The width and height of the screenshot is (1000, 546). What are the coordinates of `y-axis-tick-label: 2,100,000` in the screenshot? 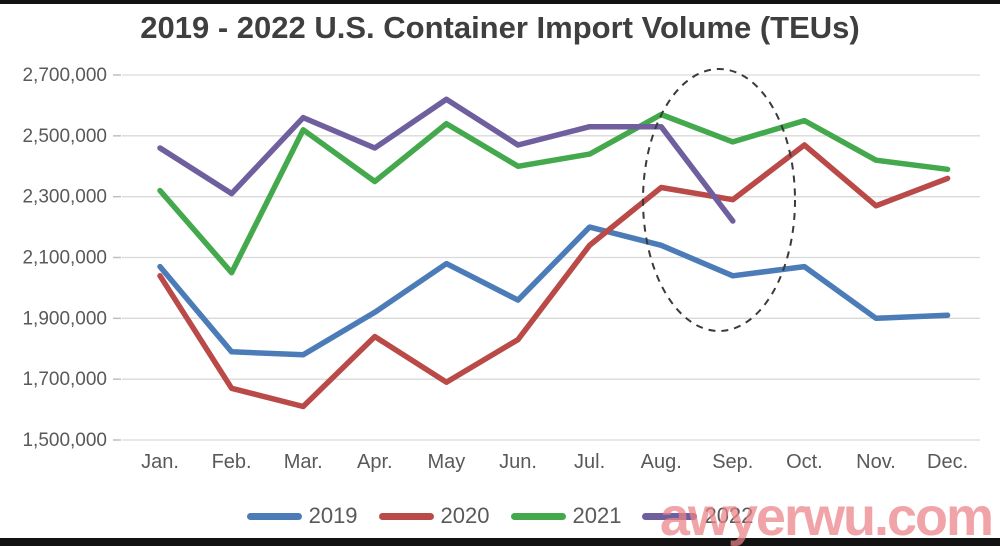 It's located at (64, 258).